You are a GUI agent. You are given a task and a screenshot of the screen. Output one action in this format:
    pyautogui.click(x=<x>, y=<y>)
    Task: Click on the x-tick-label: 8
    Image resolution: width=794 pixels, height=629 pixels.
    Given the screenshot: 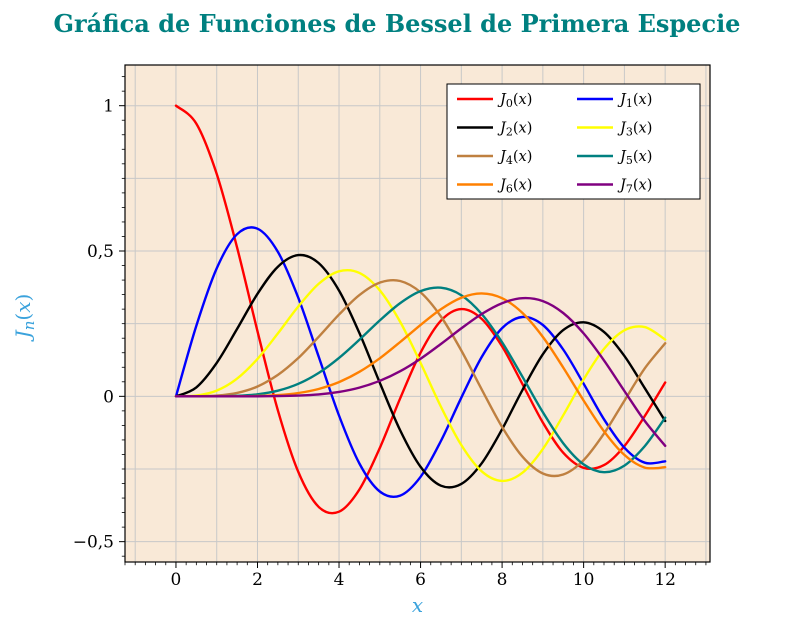 What is the action you would take?
    pyautogui.click(x=502, y=580)
    